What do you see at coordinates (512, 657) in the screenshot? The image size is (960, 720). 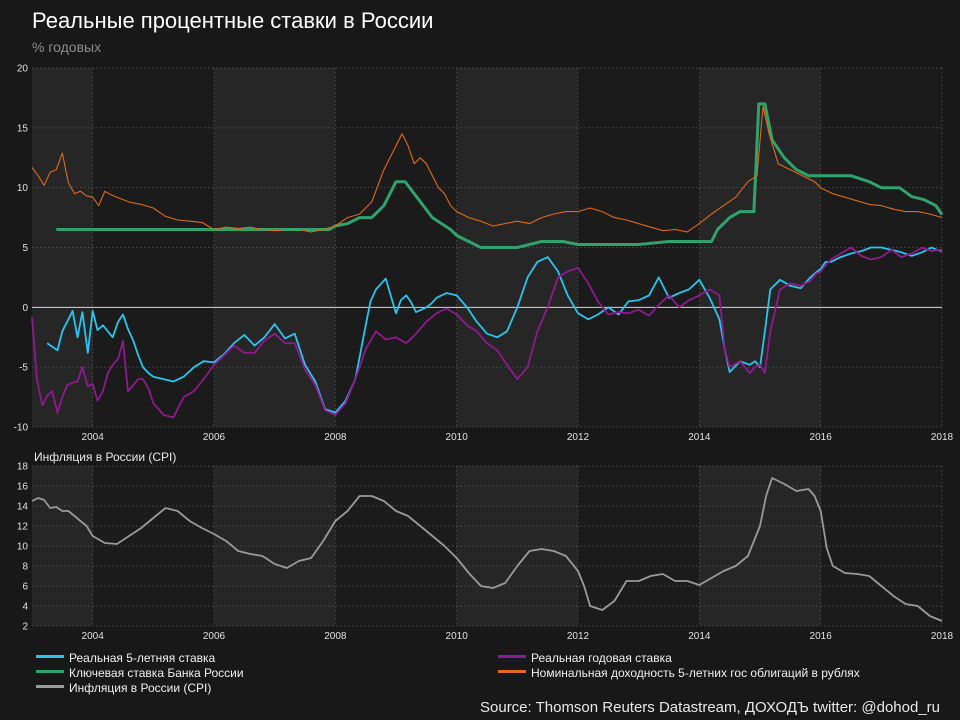 I see `legend-swatch-real1y` at bounding box center [512, 657].